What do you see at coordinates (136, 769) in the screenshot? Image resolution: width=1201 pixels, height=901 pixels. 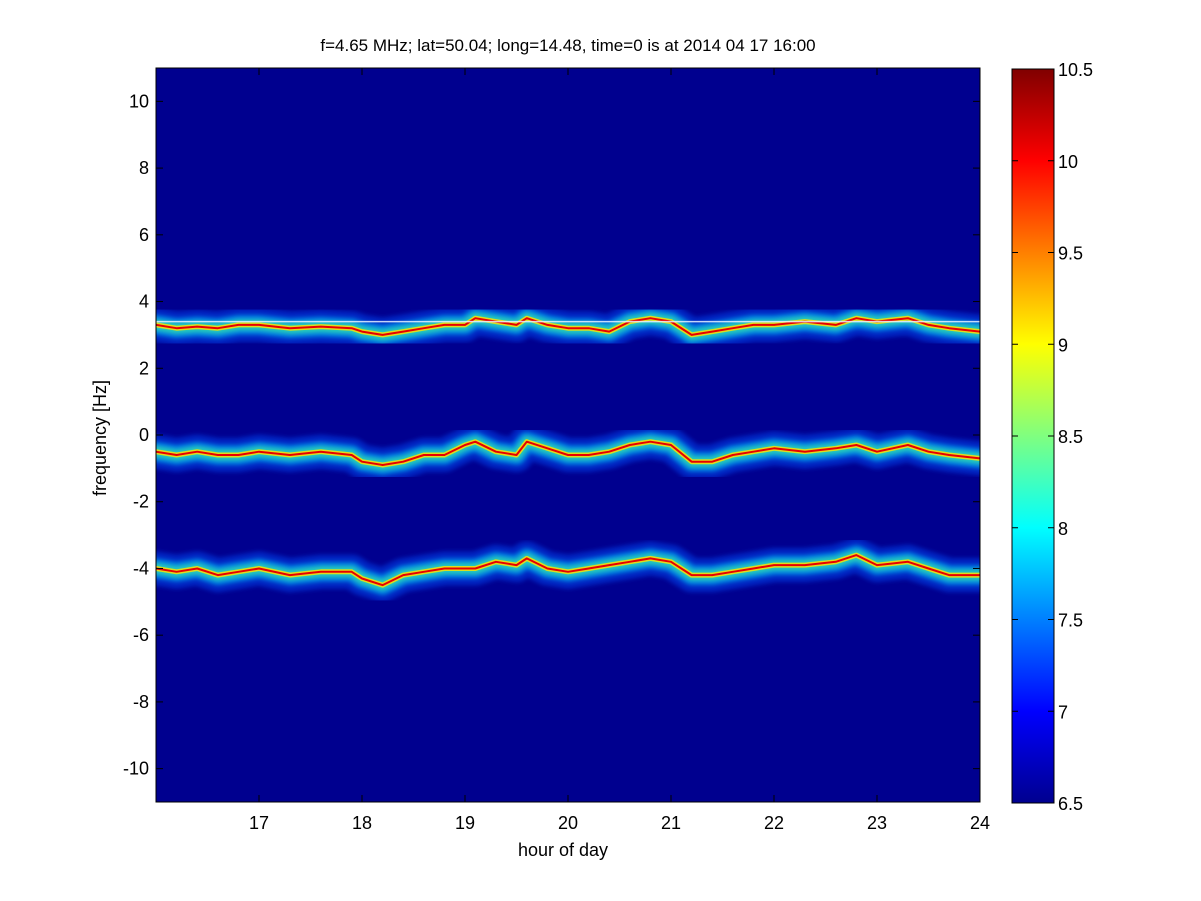 I see `y-tick-label: -10` at bounding box center [136, 769].